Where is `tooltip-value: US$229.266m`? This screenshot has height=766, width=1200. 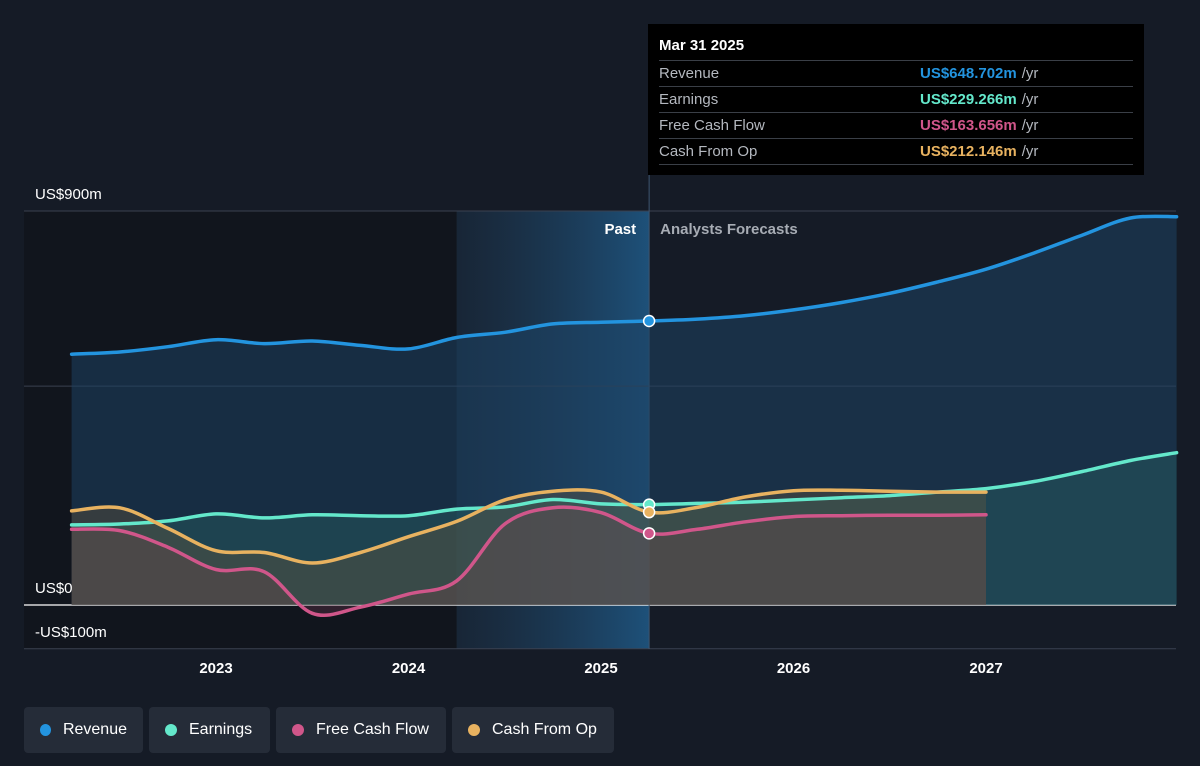 tooltip-value: US$229.266m is located at coordinates (968, 99).